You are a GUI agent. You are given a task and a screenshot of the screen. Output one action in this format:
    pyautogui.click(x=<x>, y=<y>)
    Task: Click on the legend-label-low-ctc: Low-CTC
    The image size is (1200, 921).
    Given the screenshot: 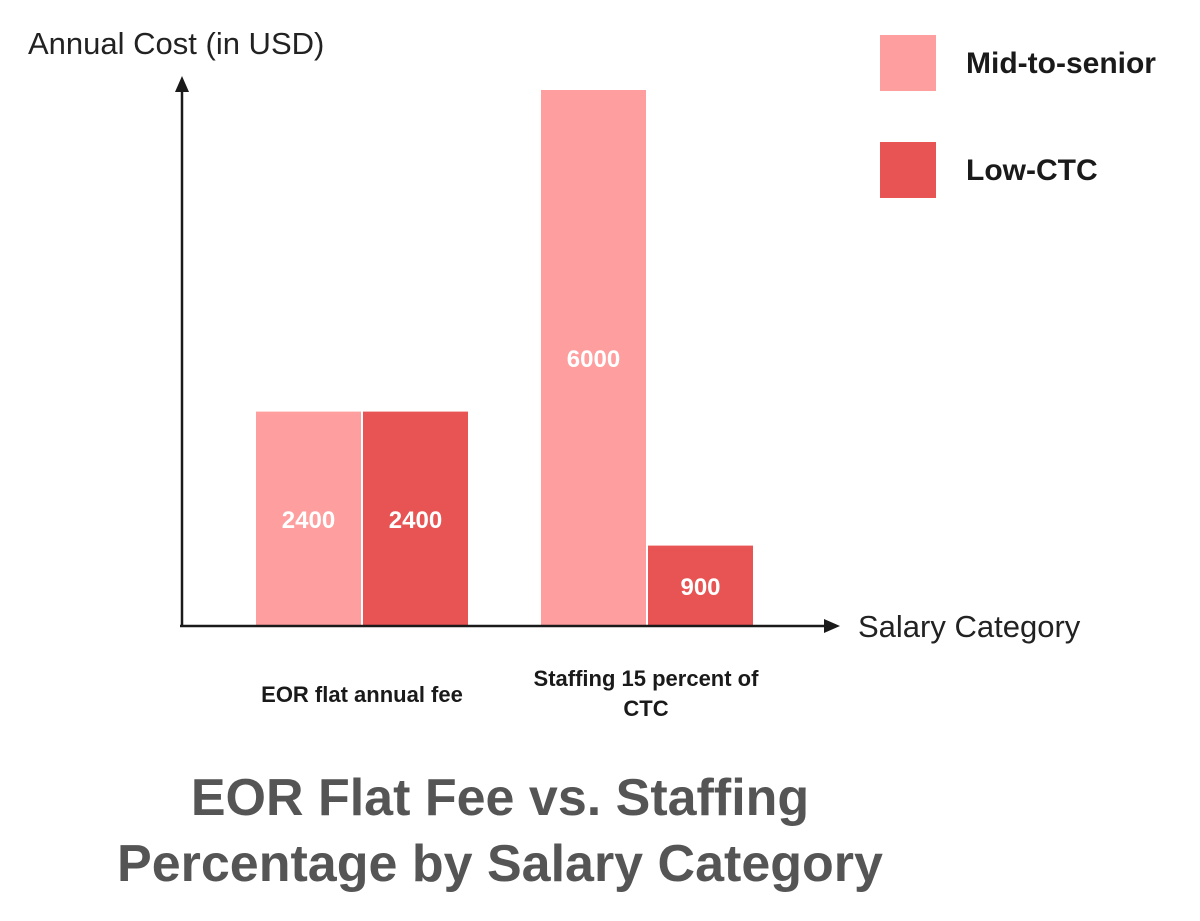 What is the action you would take?
    pyautogui.click(x=1032, y=170)
    